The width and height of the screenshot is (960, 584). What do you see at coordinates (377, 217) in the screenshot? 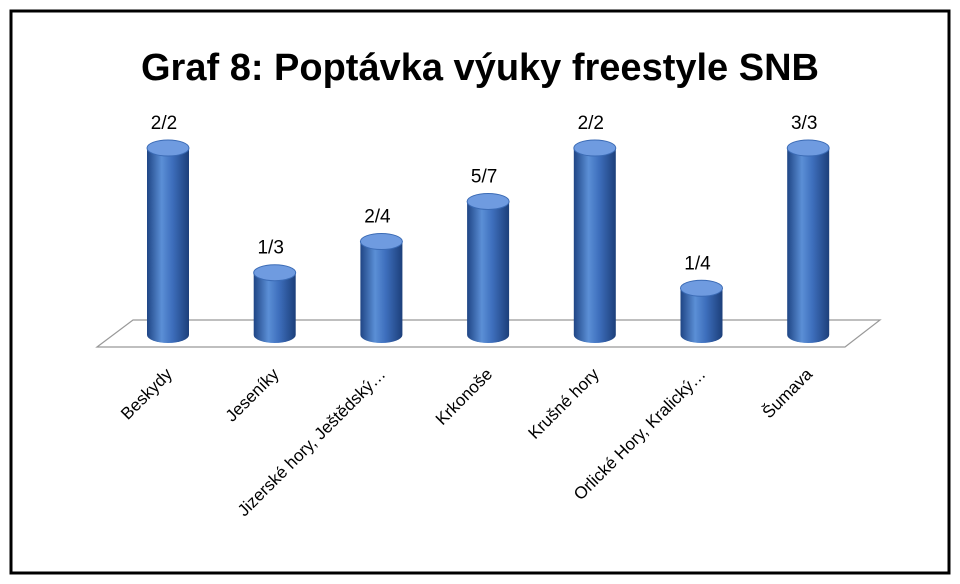
I see `value-label: 2/4` at bounding box center [377, 217].